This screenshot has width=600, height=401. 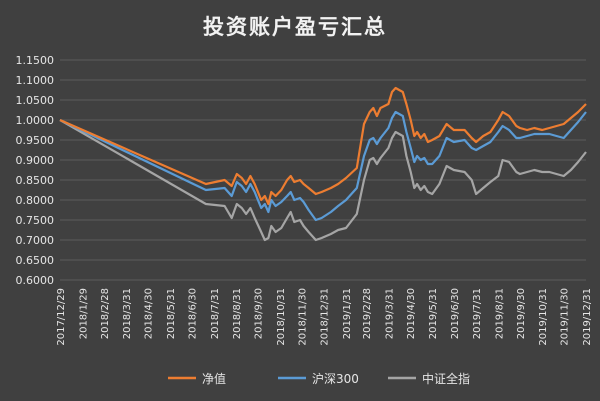 What do you see at coordinates (35, 200) in the screenshot?
I see `y-tick-label: 0.8000` at bounding box center [35, 200].